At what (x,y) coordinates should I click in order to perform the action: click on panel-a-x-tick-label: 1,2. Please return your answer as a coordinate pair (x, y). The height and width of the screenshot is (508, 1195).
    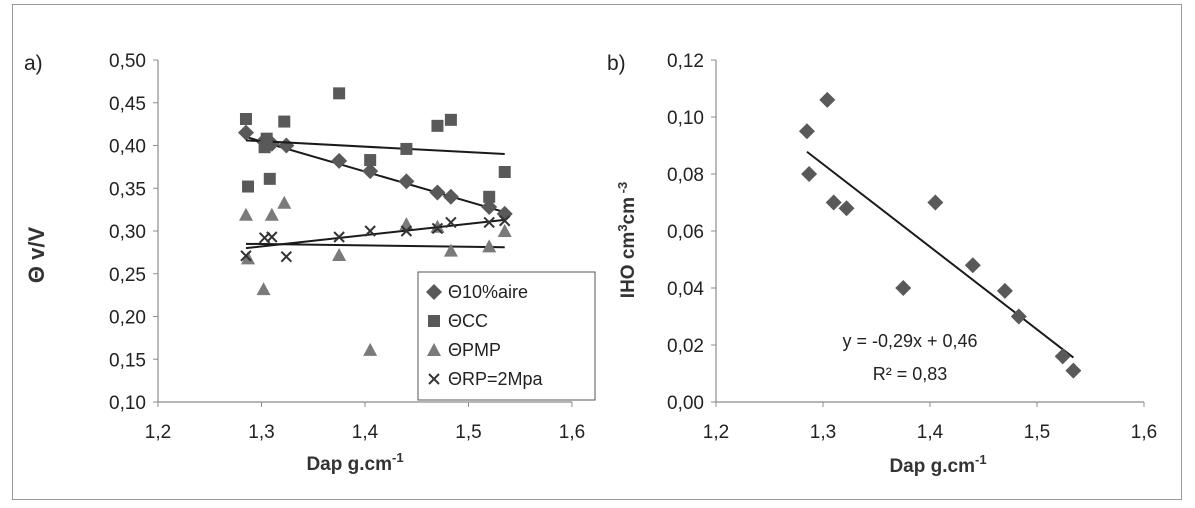
    Looking at the image, I should click on (158, 432).